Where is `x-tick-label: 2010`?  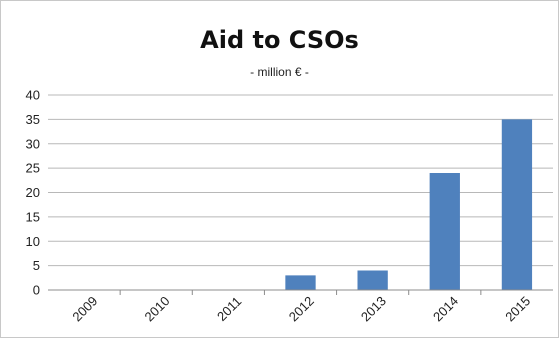 x-tick-label: 2010 is located at coordinates (157, 308).